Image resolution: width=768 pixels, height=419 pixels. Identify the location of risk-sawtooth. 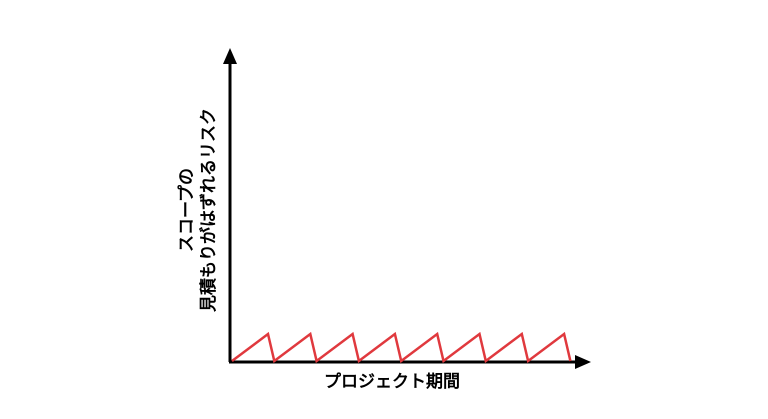
(401, 347).